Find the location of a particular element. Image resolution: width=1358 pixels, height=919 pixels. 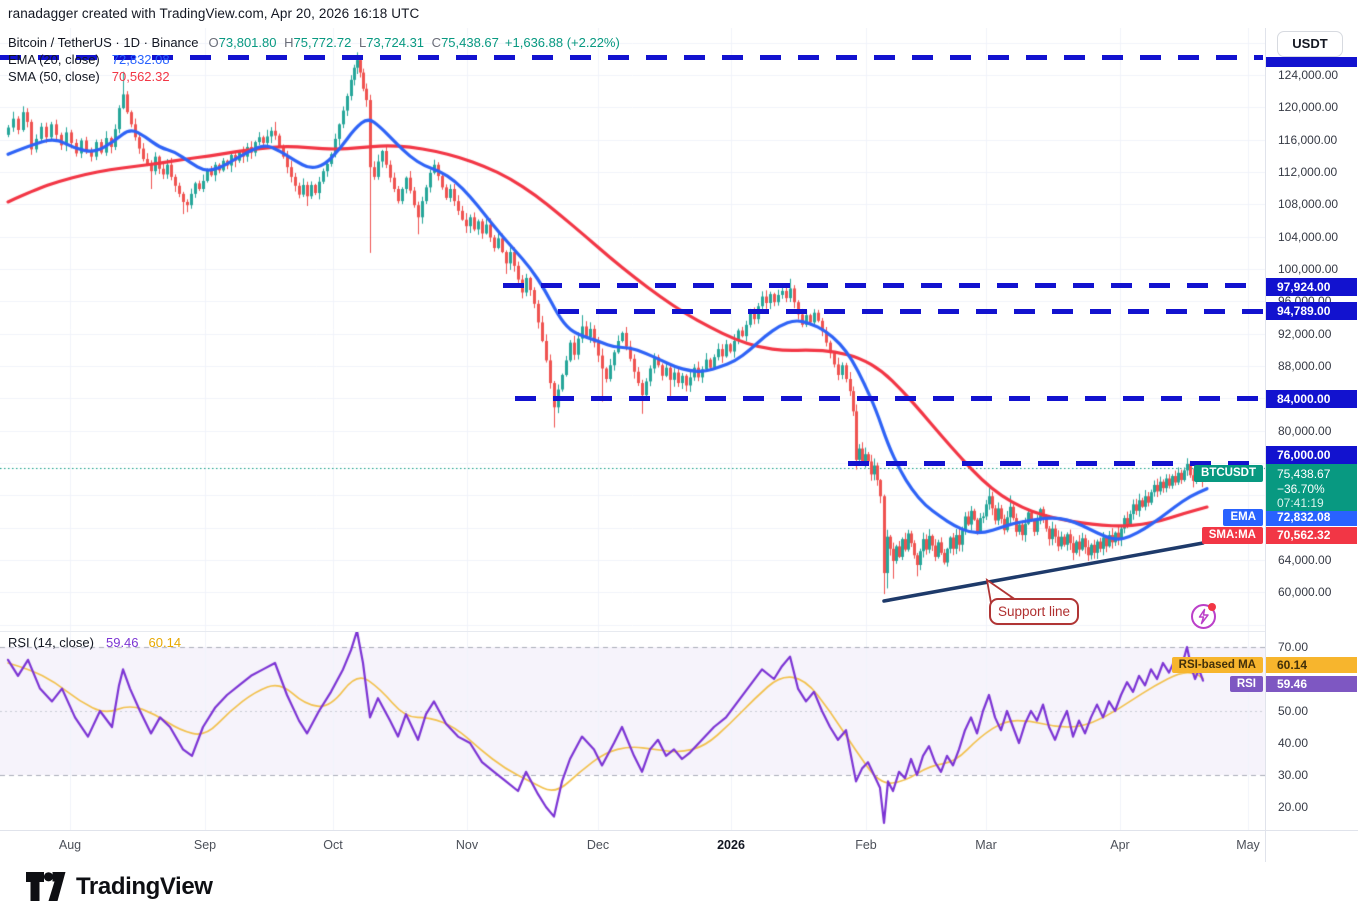

currency-usdt-button: USDT is located at coordinates (1310, 44).